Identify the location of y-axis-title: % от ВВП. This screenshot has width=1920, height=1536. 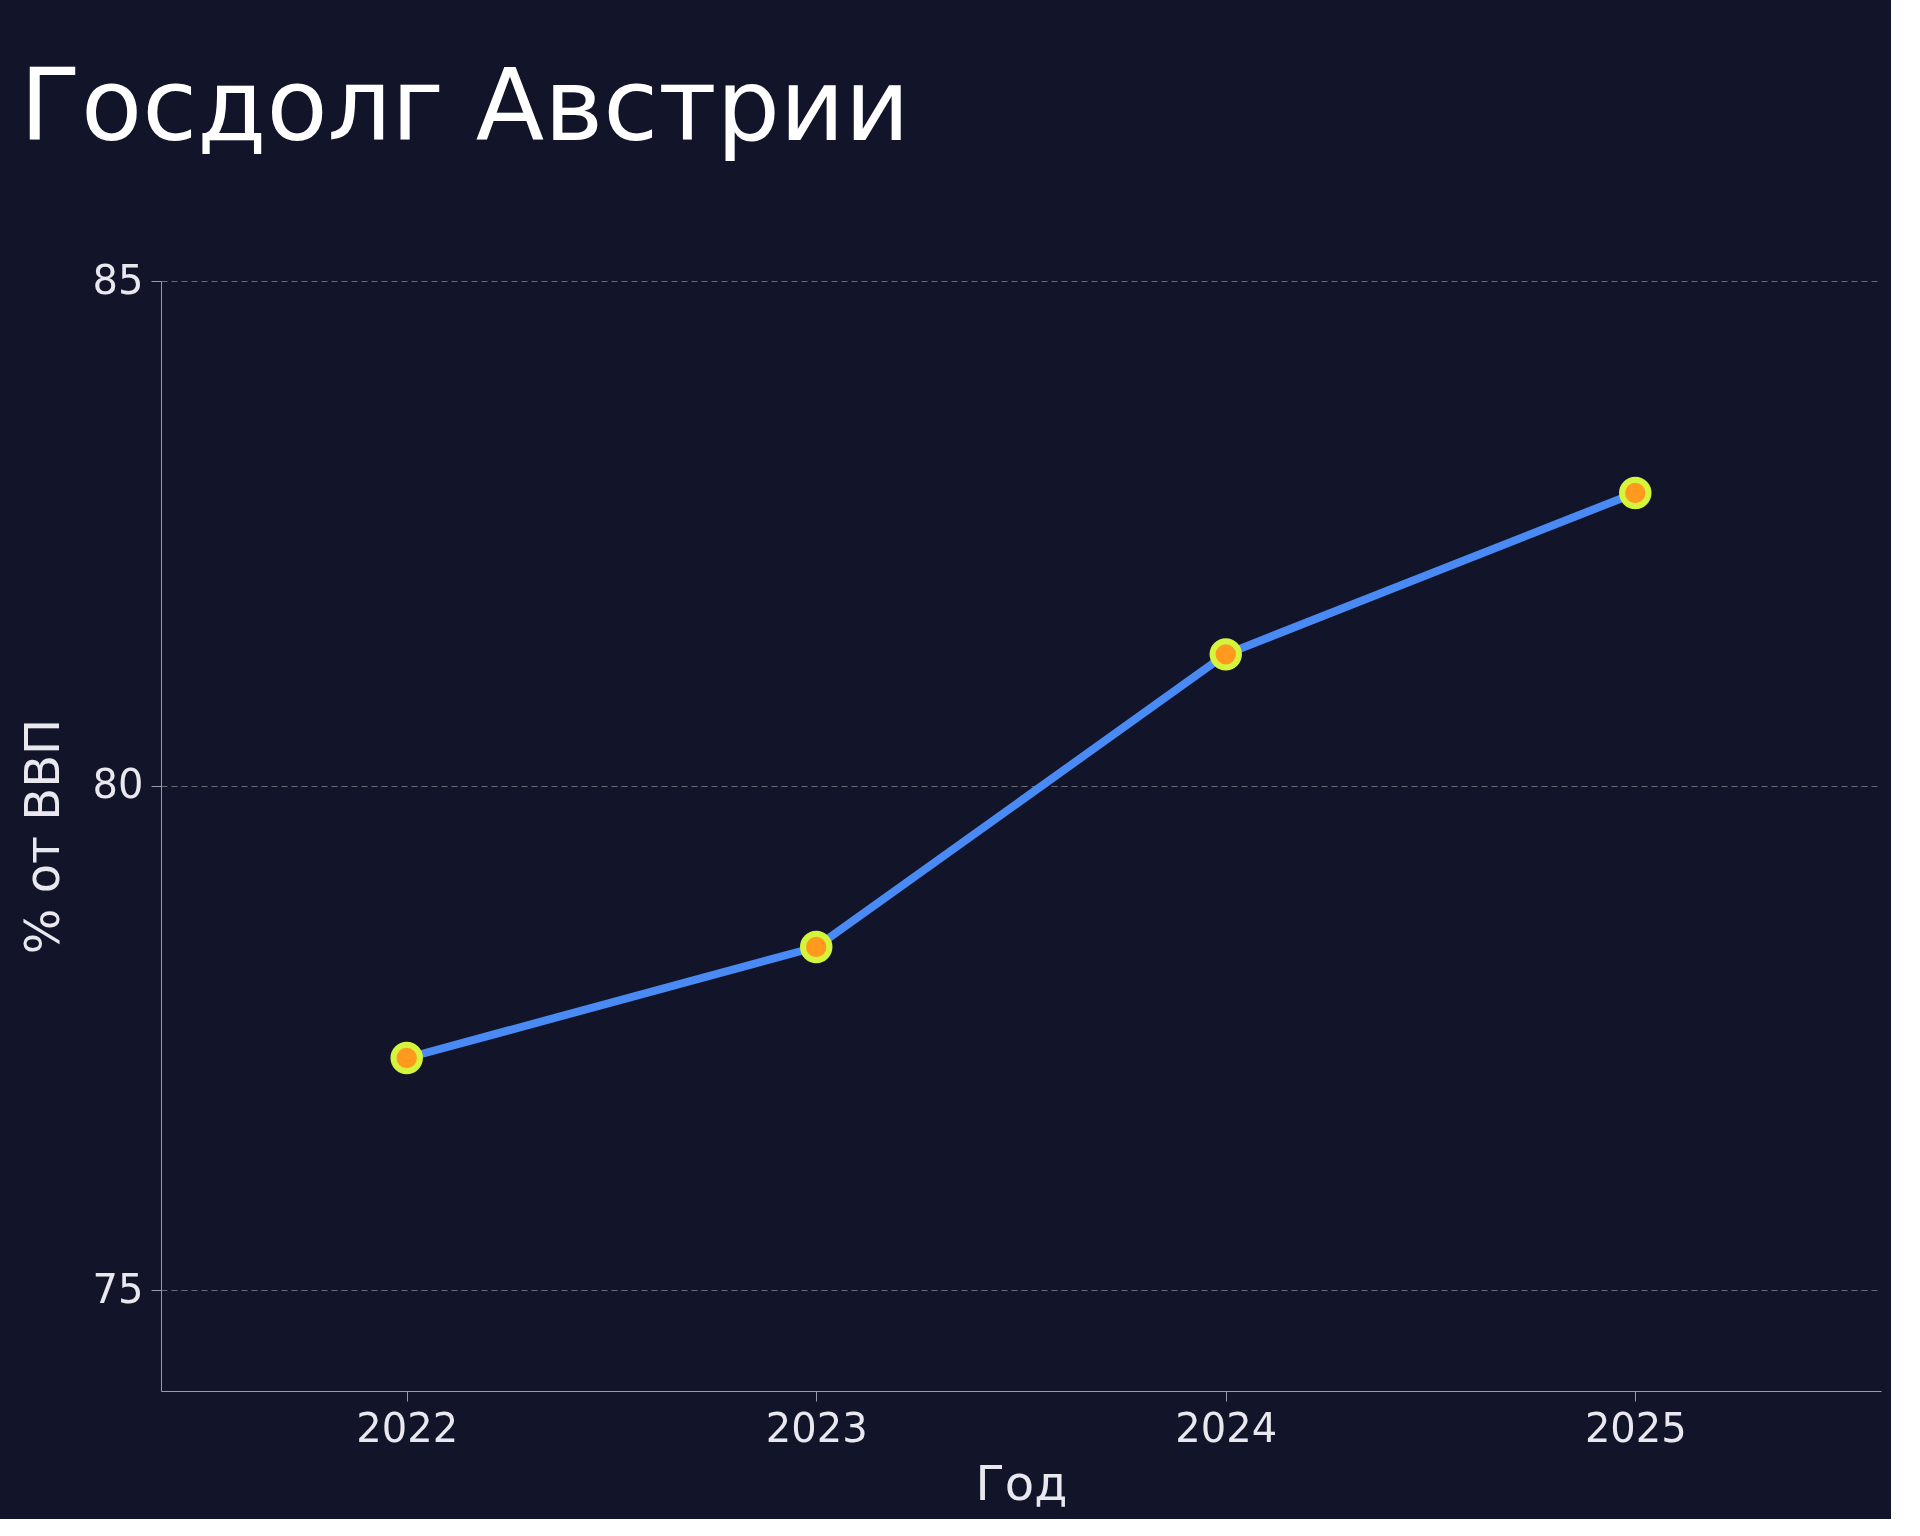
(41, 836).